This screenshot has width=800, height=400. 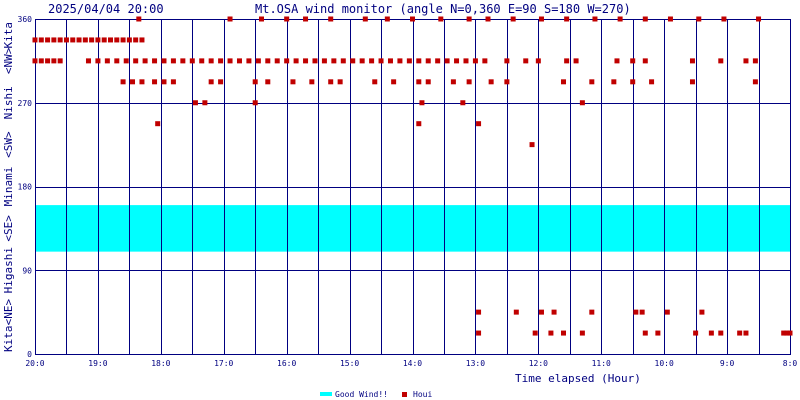 I want to click on y-side-label: <NE>, so click(x=8, y=312).